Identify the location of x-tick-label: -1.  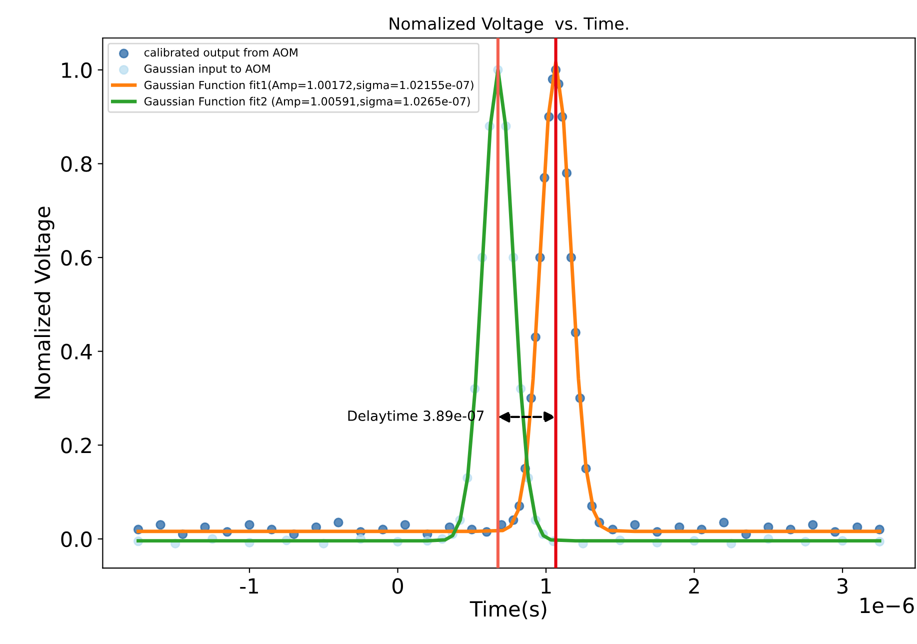
(249, 586).